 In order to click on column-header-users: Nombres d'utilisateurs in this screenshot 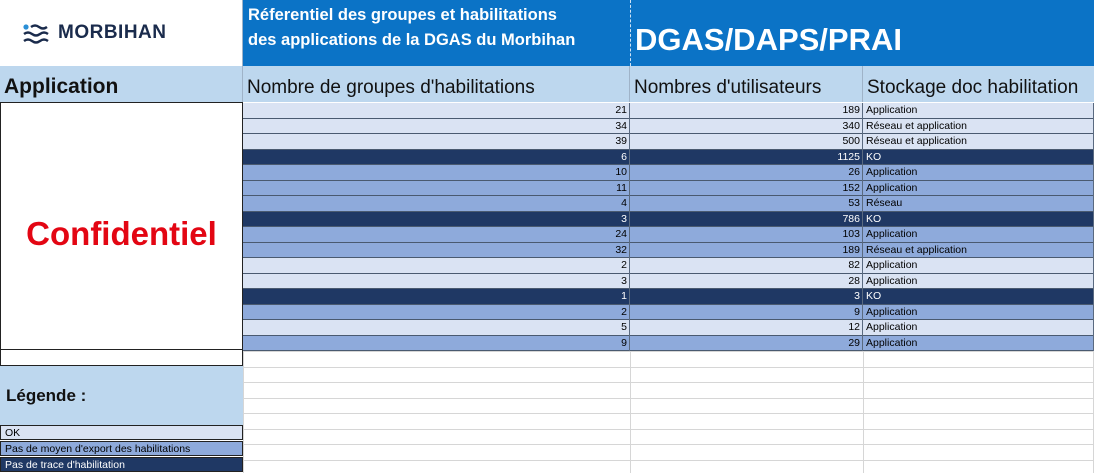, I will do `click(746, 84)`.